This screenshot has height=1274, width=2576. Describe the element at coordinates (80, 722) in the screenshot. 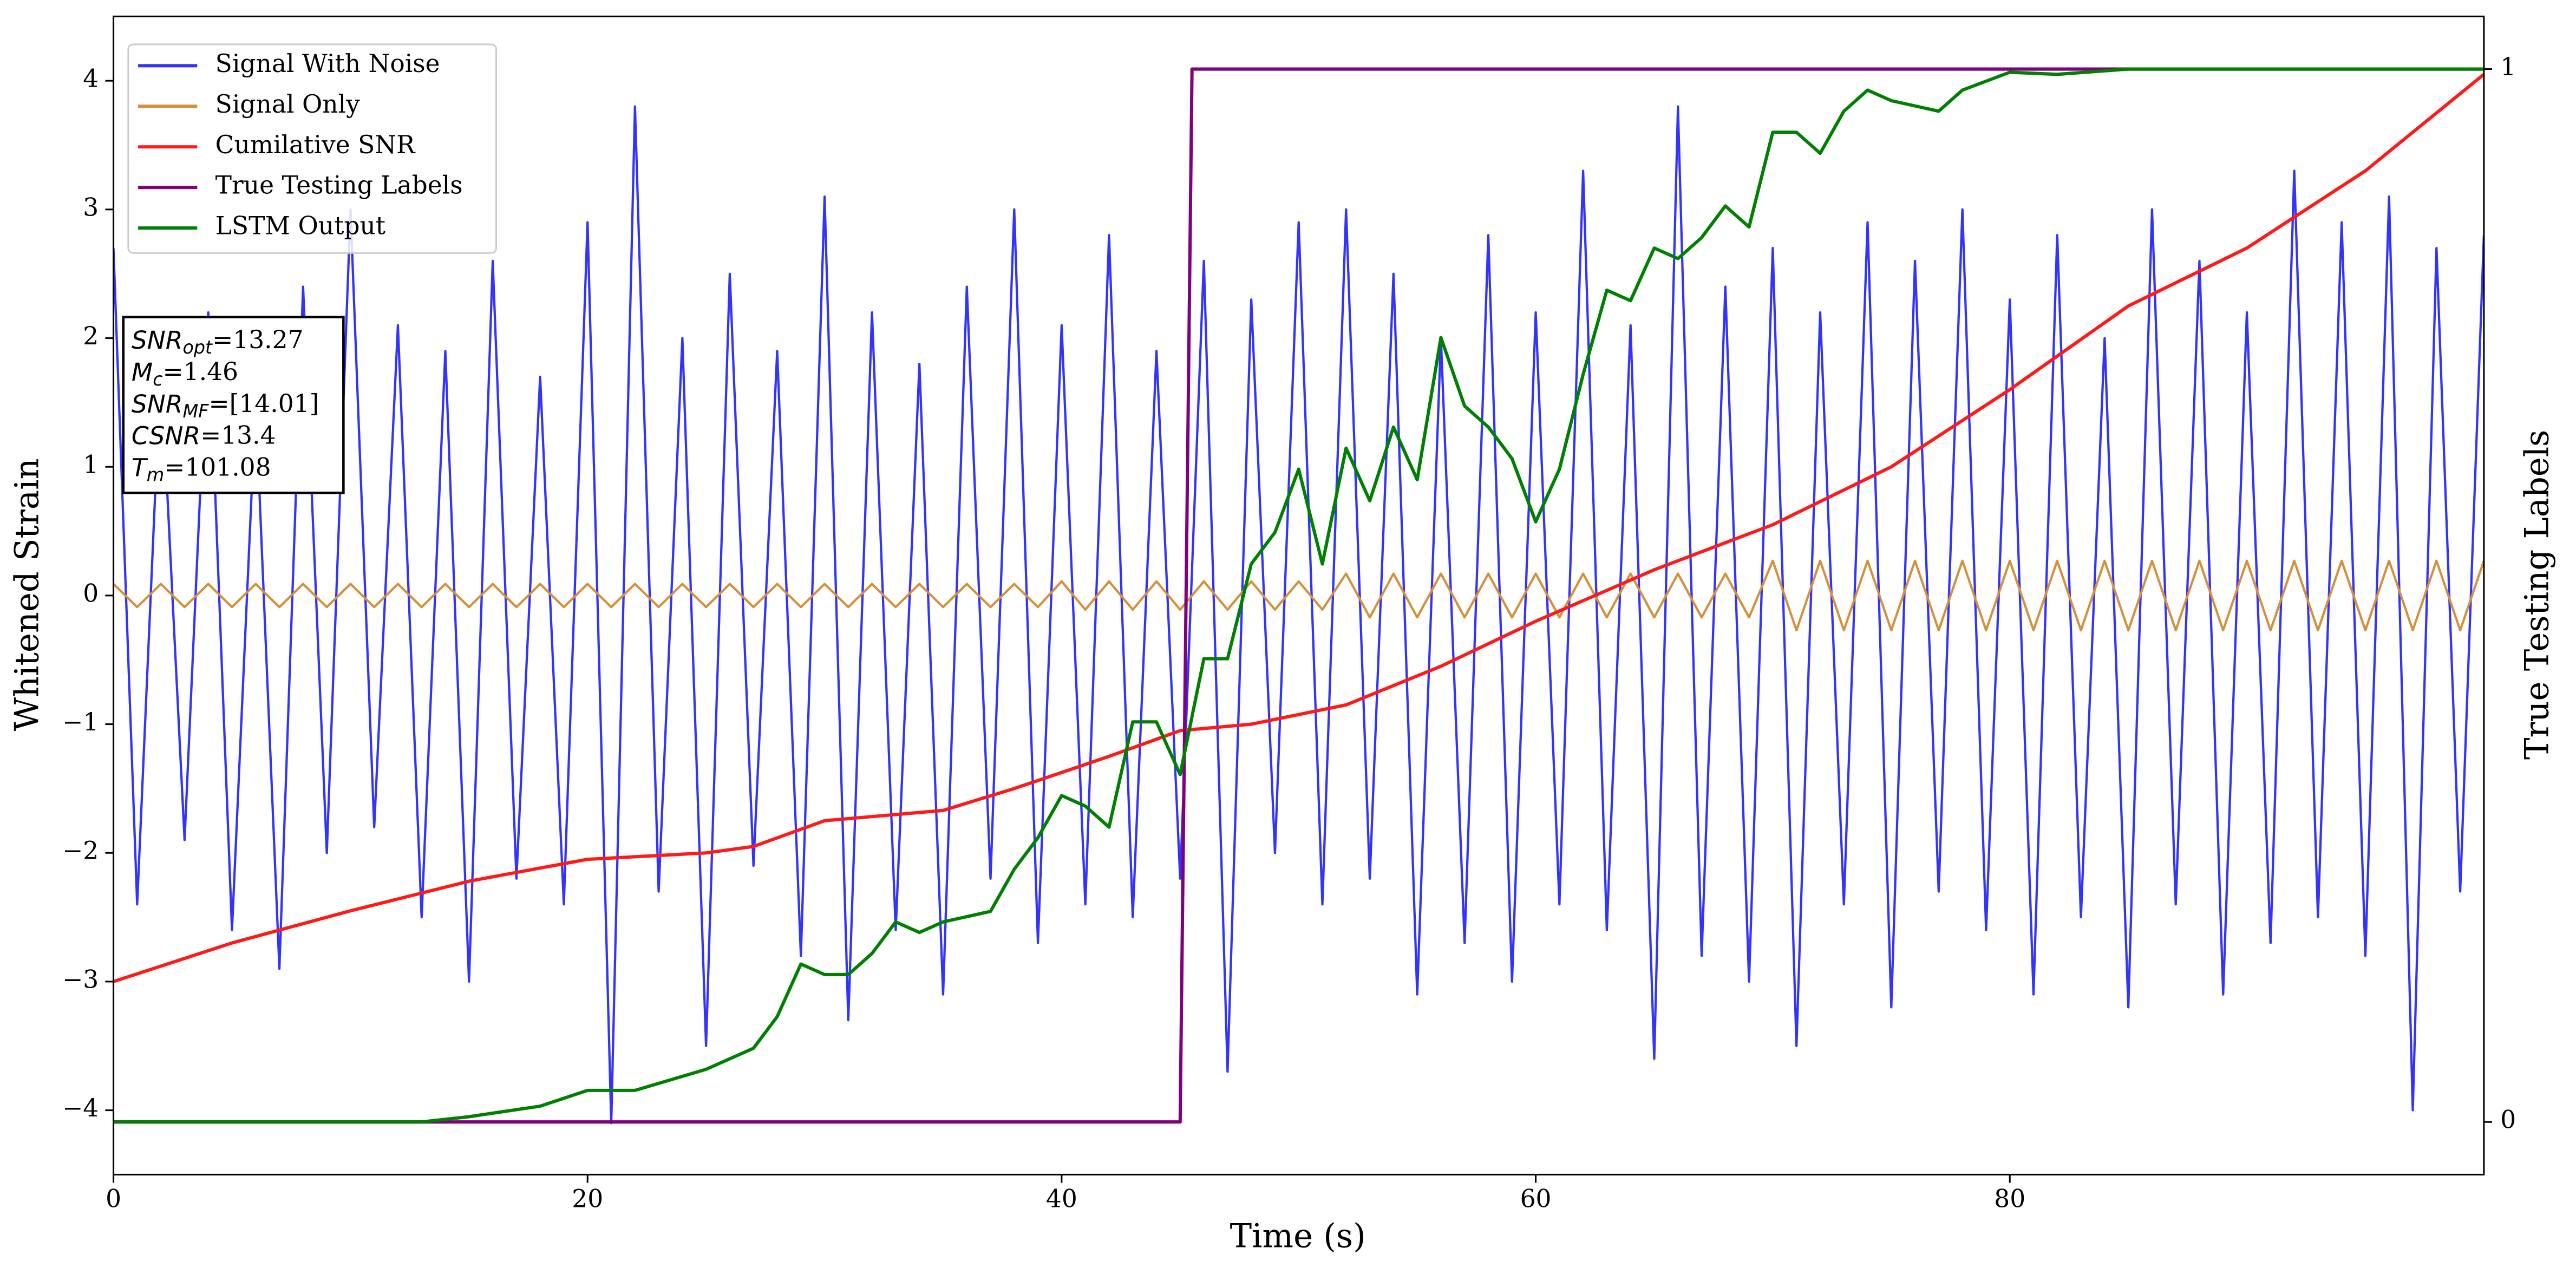

I see `y-tick-label: −1` at that location.